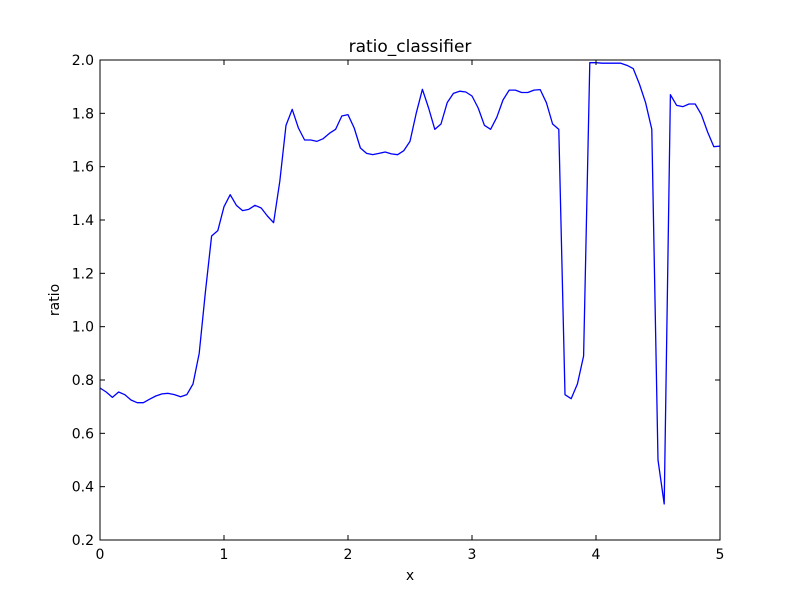 Image resolution: width=800 pixels, height=600 pixels. I want to click on x-tick-label: 3, so click(472, 555).